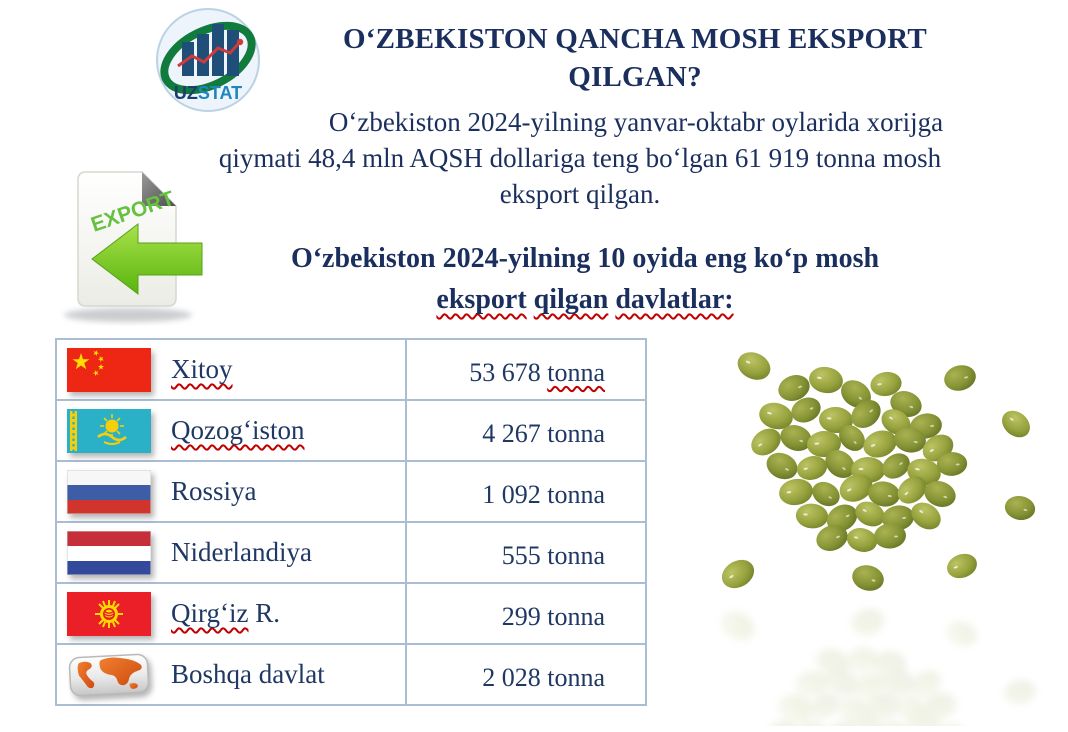 Image resolution: width=1068 pixels, height=732 pixels. What do you see at coordinates (109, 491) in the screenshot?
I see `russia-flag-icon` at bounding box center [109, 491].